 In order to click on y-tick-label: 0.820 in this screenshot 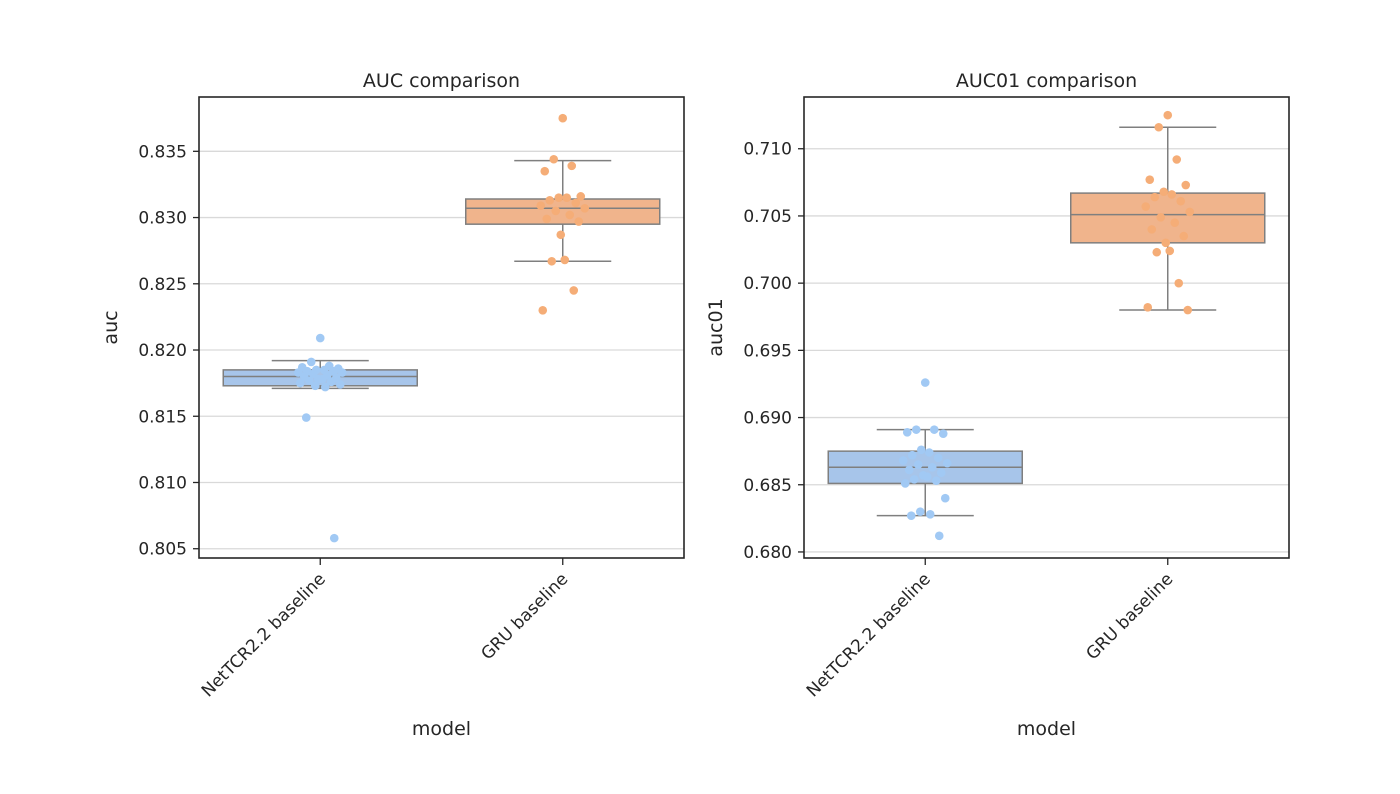, I will do `click(162, 351)`.